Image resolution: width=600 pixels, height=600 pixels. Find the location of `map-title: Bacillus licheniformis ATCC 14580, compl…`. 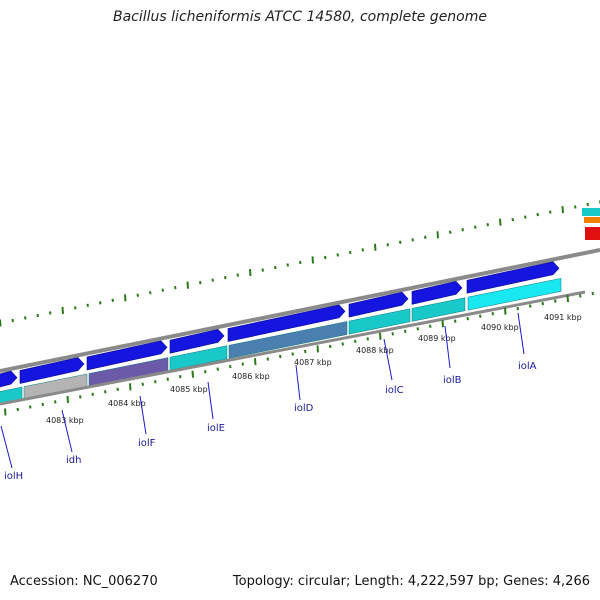

map-title: Bacillus licheniformis ATCC 14580, compl… is located at coordinates (300, 17).